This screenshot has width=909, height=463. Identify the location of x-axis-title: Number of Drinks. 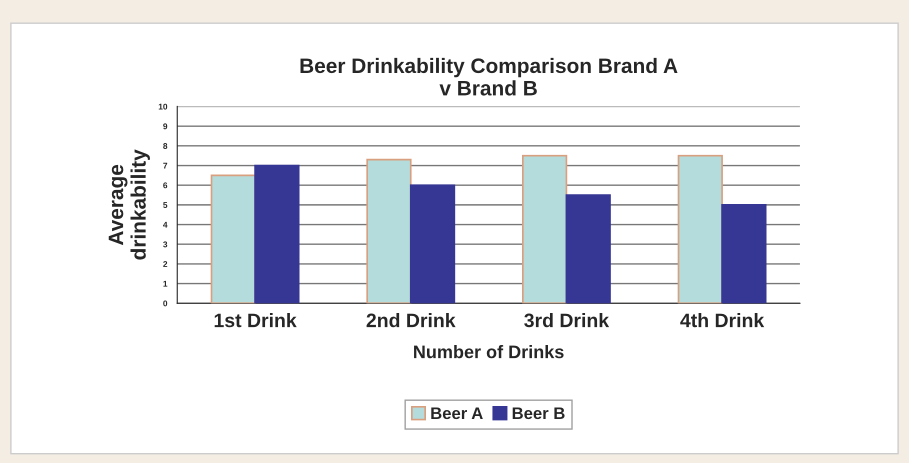
(489, 351).